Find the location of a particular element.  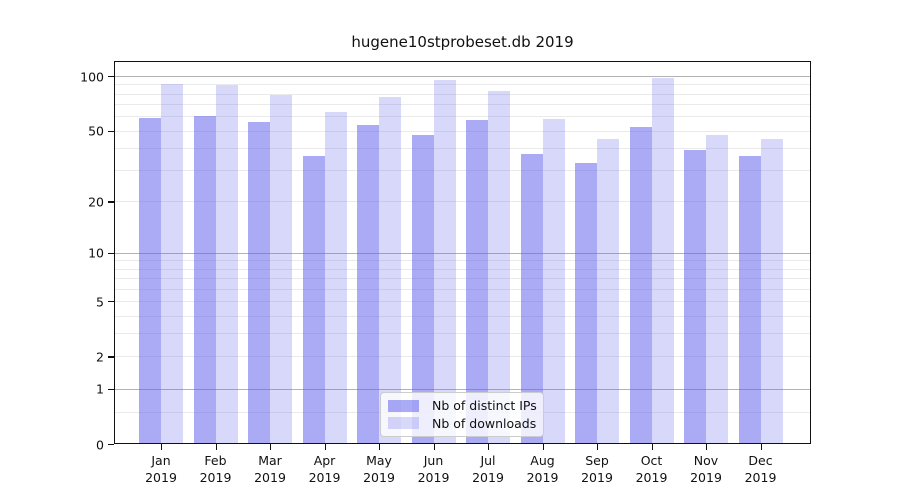

bar-downloads-jun is located at coordinates (444, 262).